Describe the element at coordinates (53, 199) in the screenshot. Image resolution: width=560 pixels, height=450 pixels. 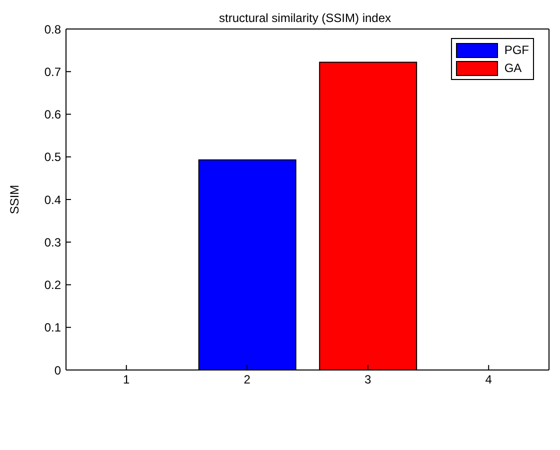
I see `y-tick-label: 0.4` at that location.